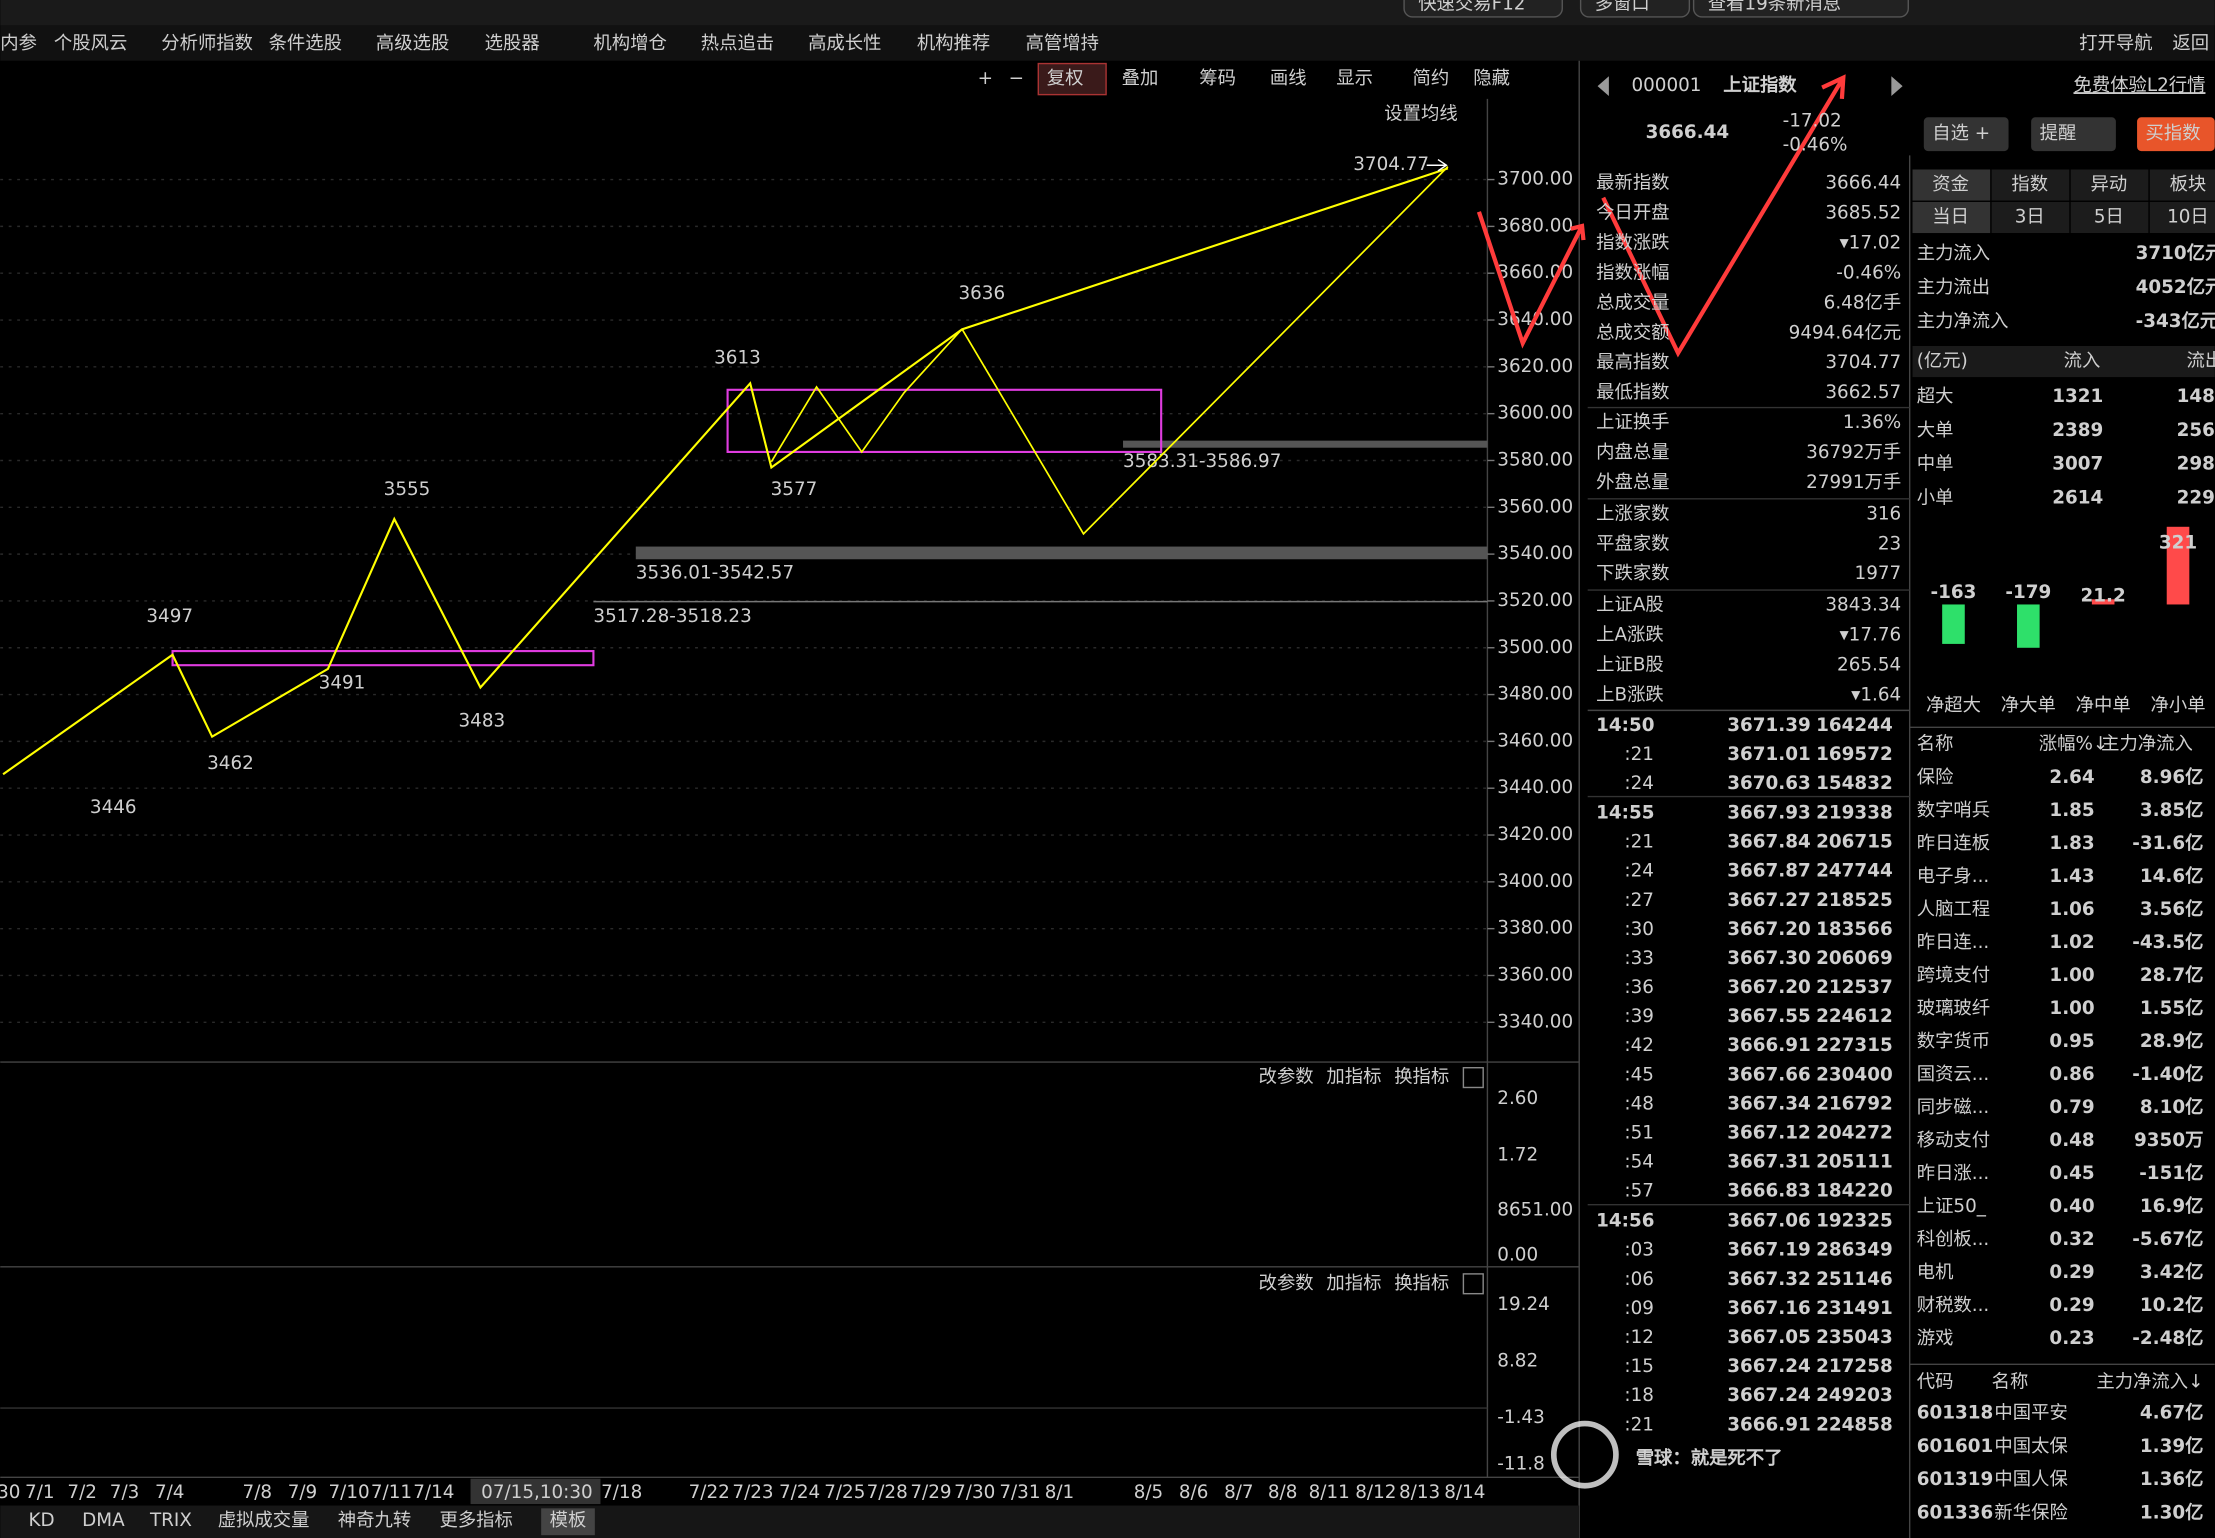 The height and width of the screenshot is (1538, 2215). What do you see at coordinates (2140, 85) in the screenshot?
I see `promo-link: 免费体验L2行情` at bounding box center [2140, 85].